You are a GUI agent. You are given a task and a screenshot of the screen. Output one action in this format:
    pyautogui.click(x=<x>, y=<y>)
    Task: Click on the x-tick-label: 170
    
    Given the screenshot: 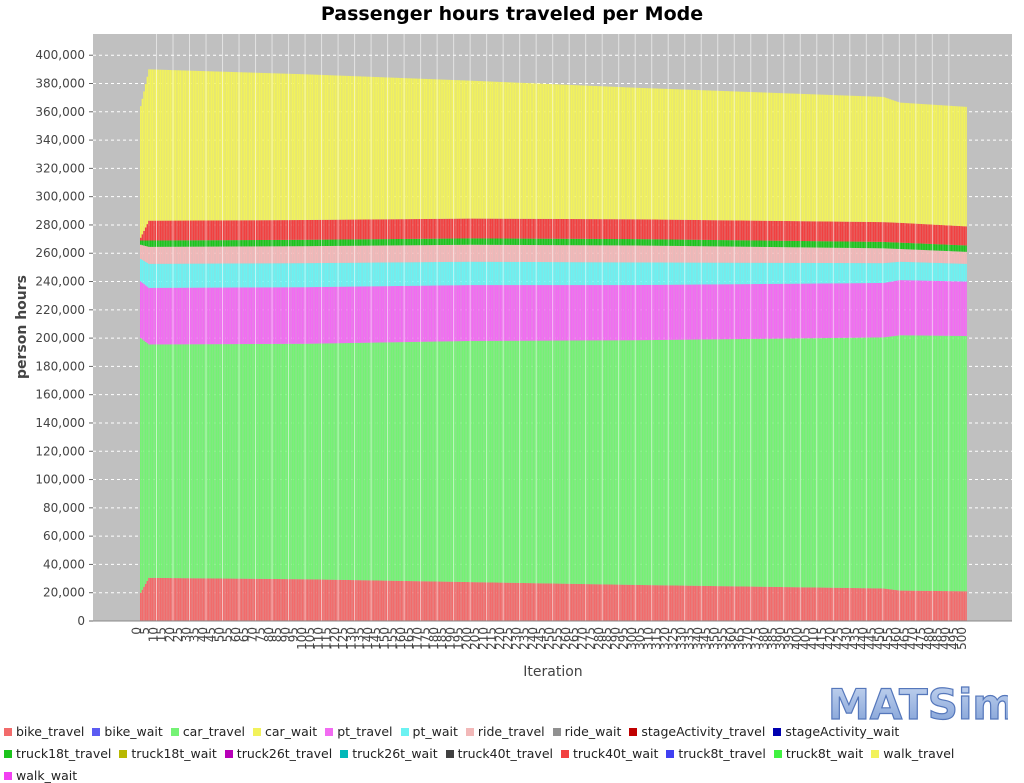 What is the action you would take?
    pyautogui.click(x=417, y=638)
    